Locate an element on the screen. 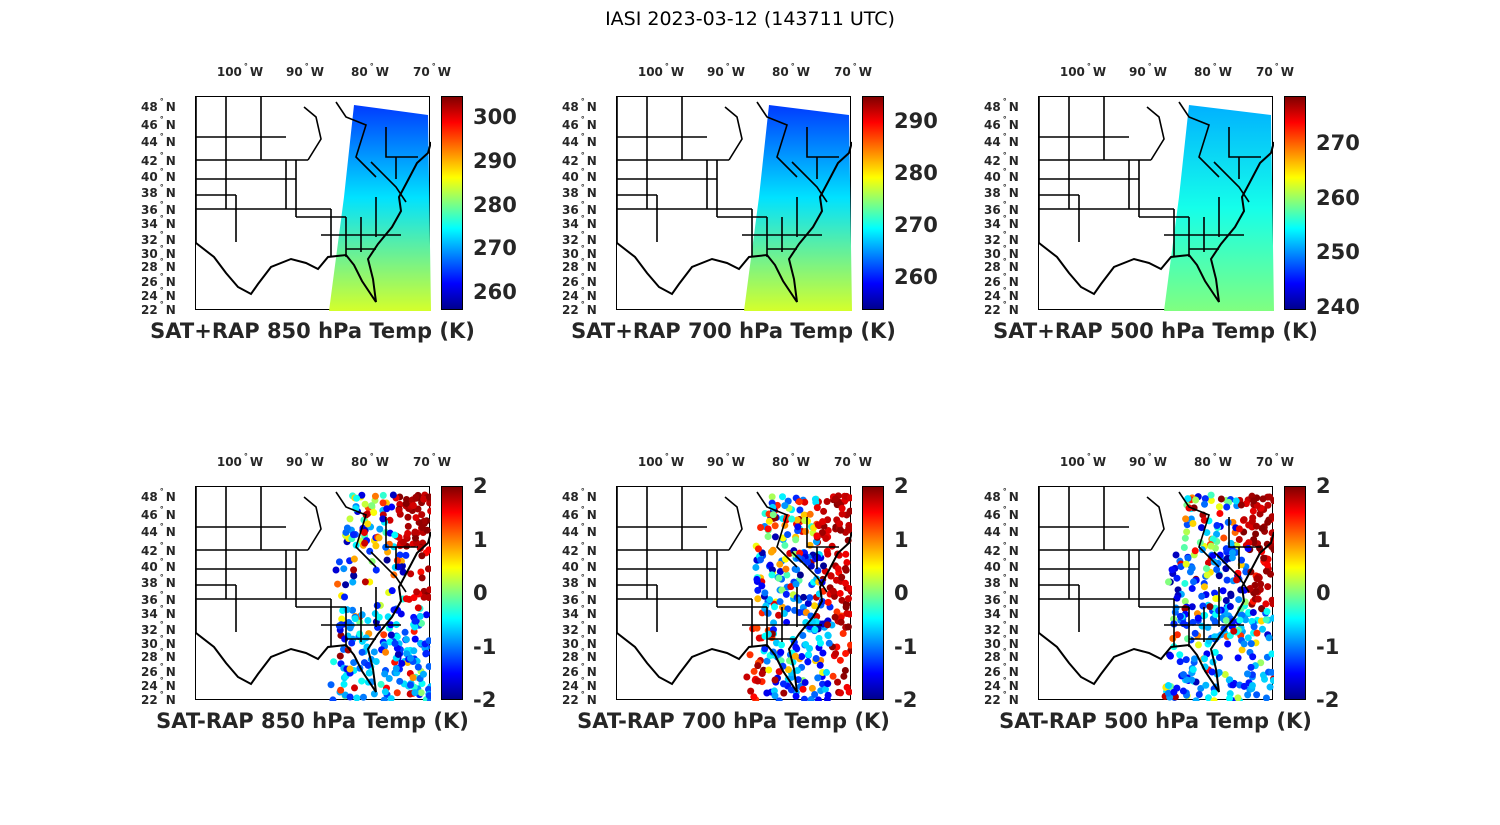 The height and width of the screenshot is (825, 1500). map-svg is located at coordinates (734, 594).